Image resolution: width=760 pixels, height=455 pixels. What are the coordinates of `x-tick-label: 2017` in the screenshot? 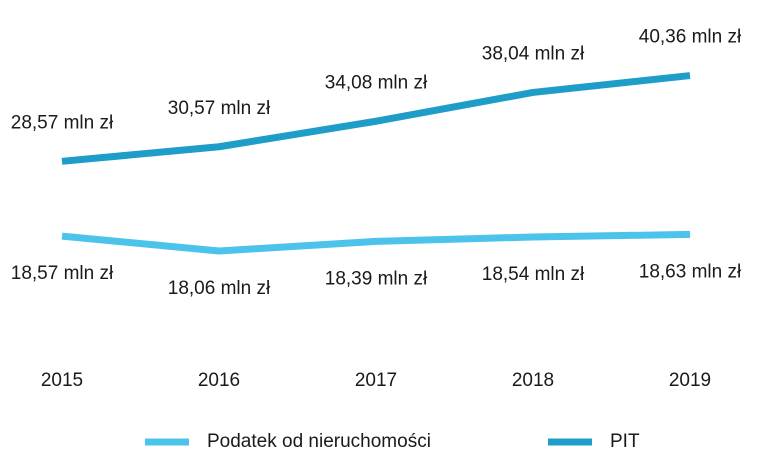 It's located at (376, 380).